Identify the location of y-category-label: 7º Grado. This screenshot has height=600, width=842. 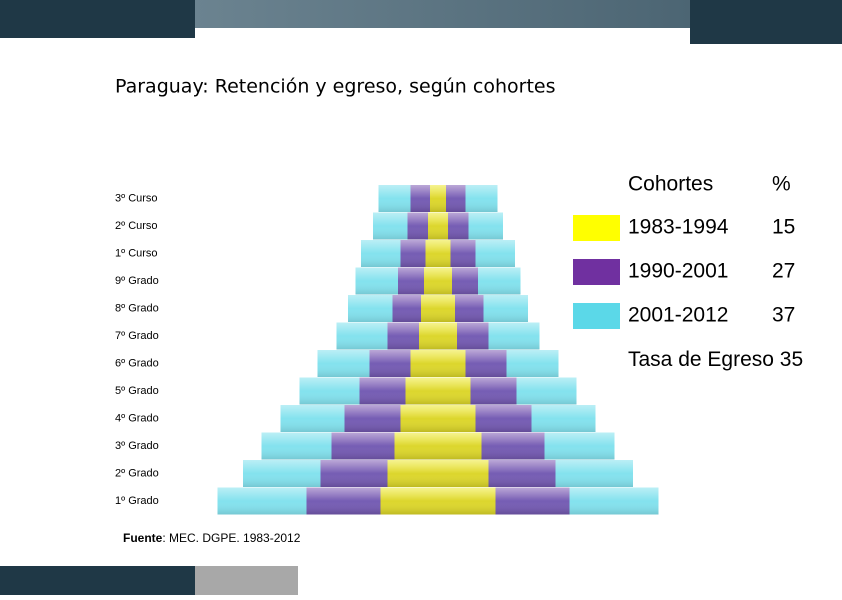
(137, 336).